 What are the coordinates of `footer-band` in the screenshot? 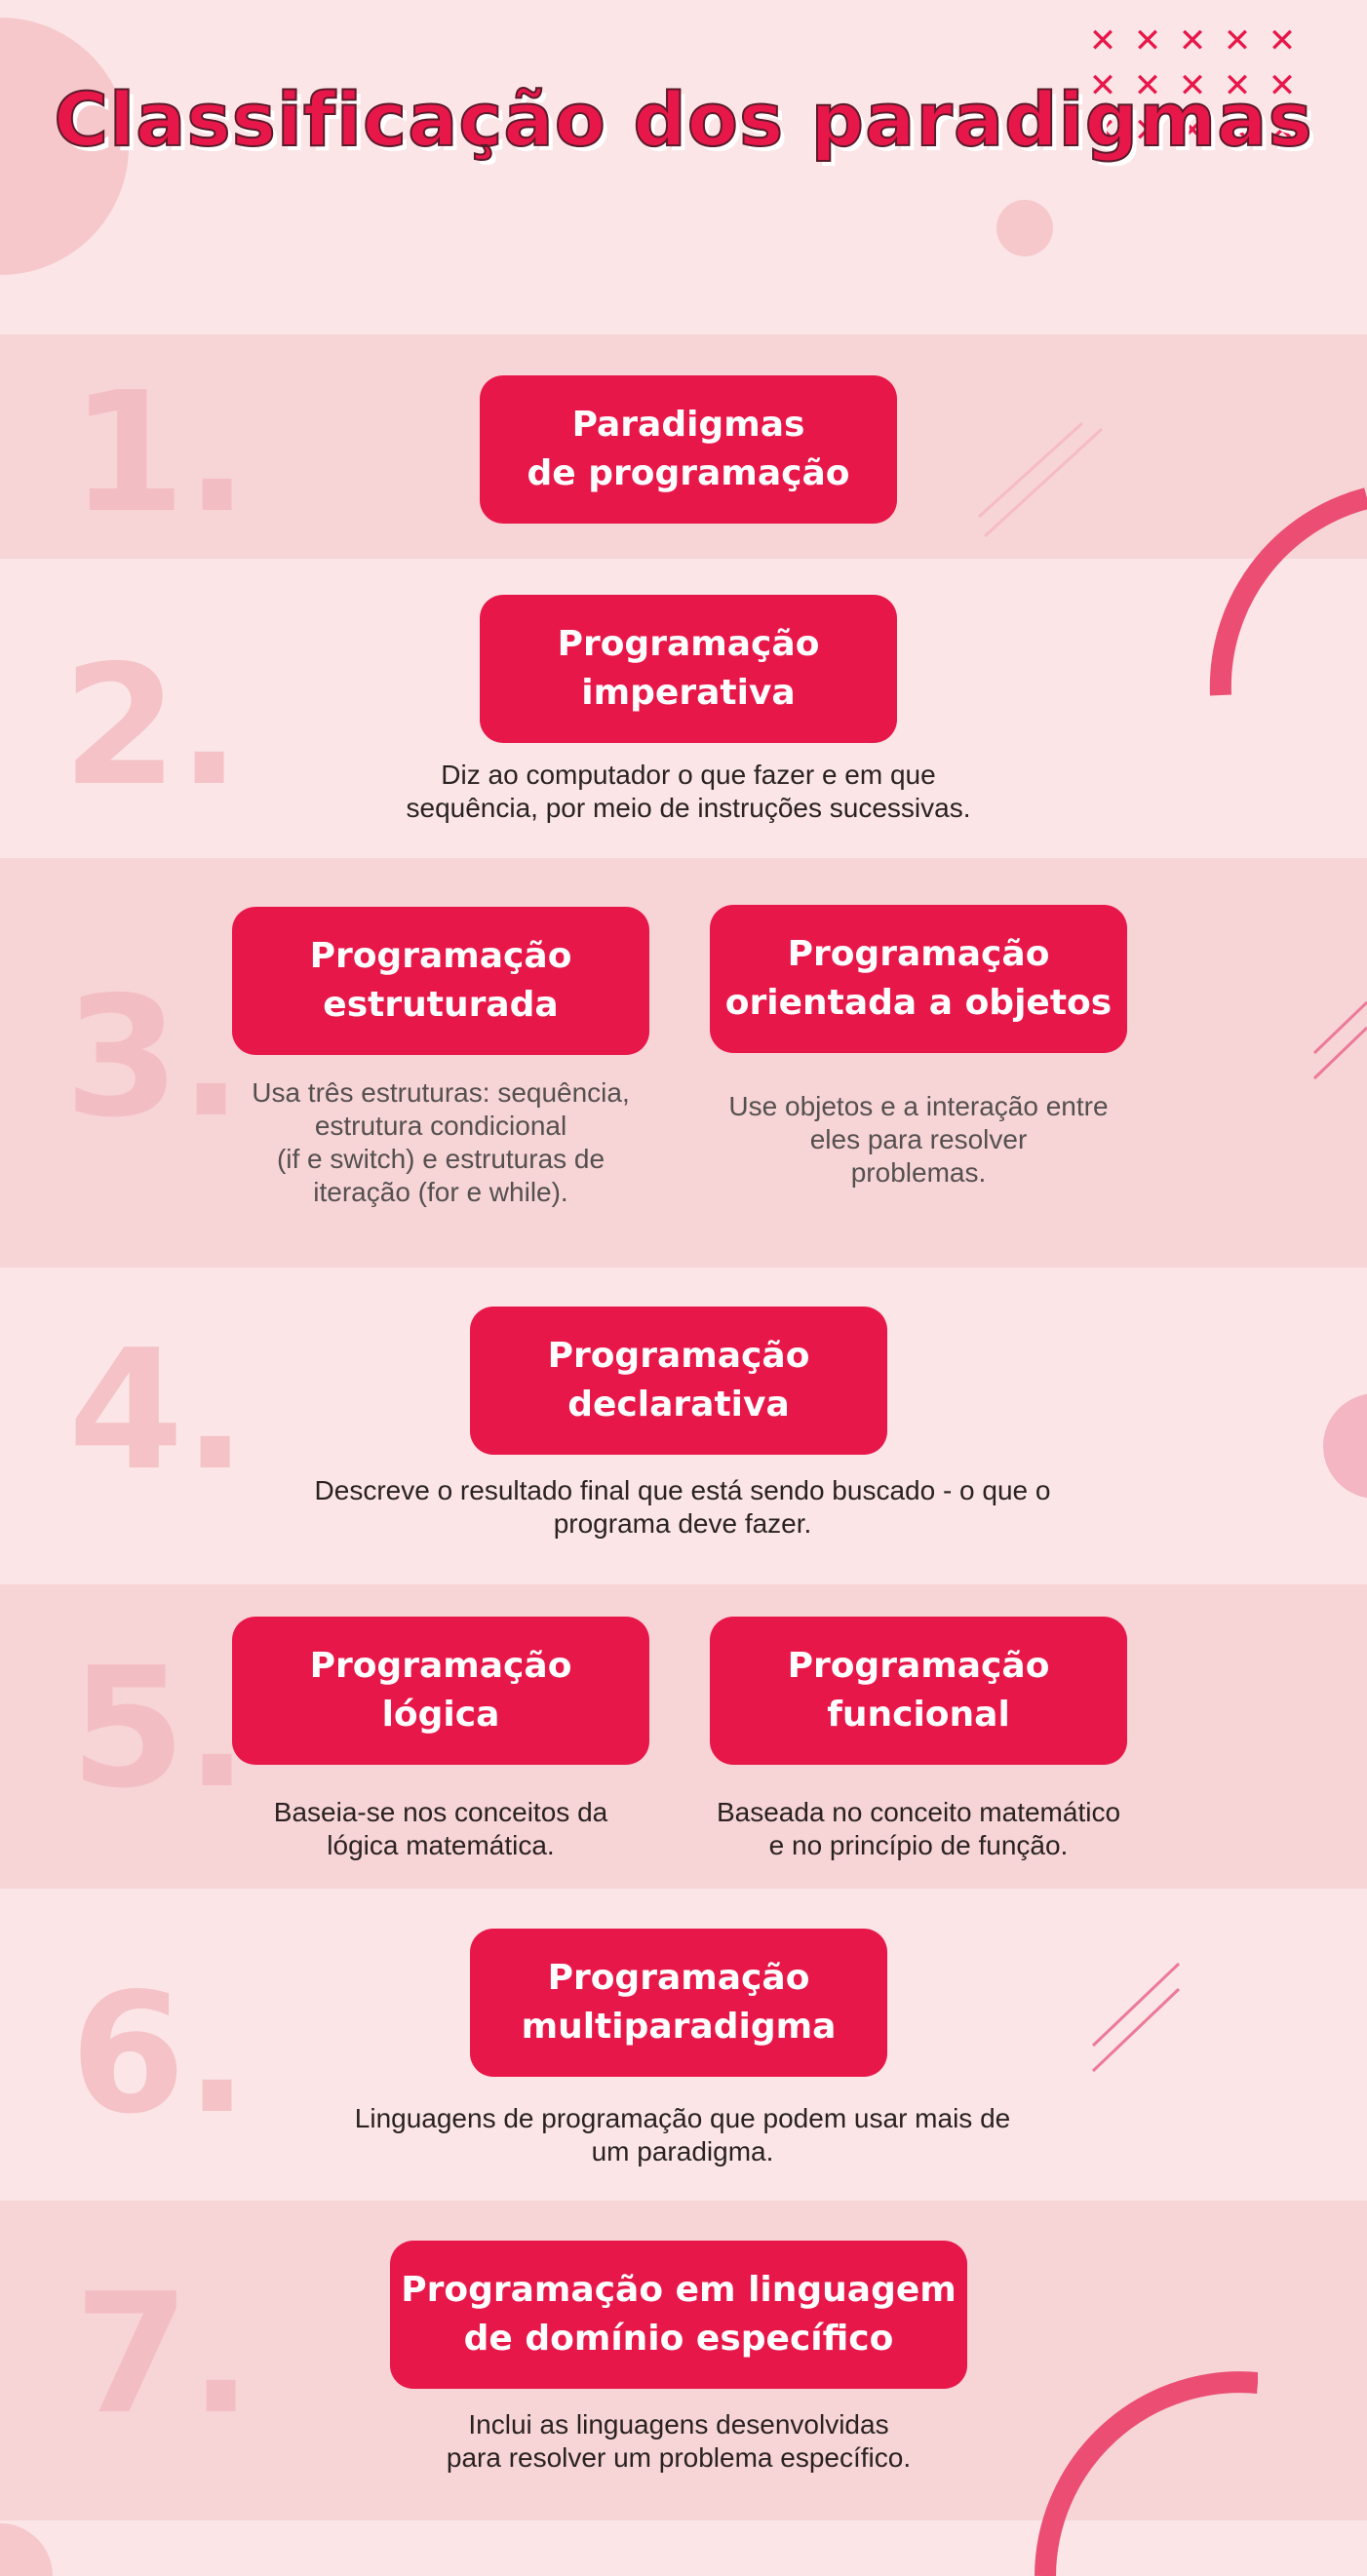 It's located at (683, 2548).